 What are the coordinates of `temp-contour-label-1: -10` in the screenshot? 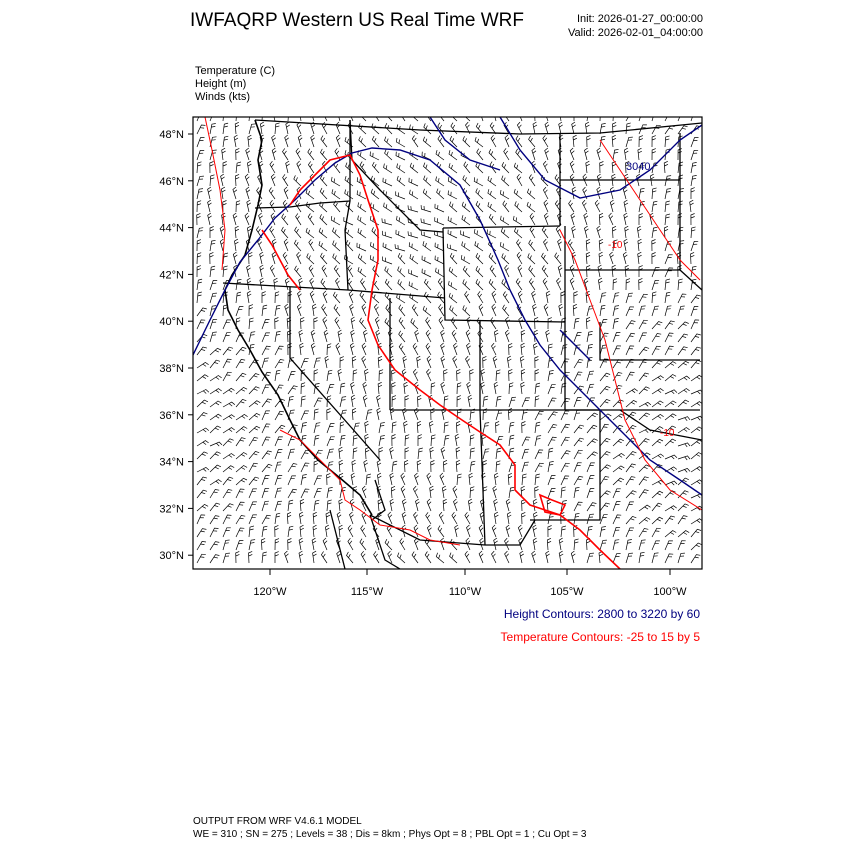 It's located at (615, 245).